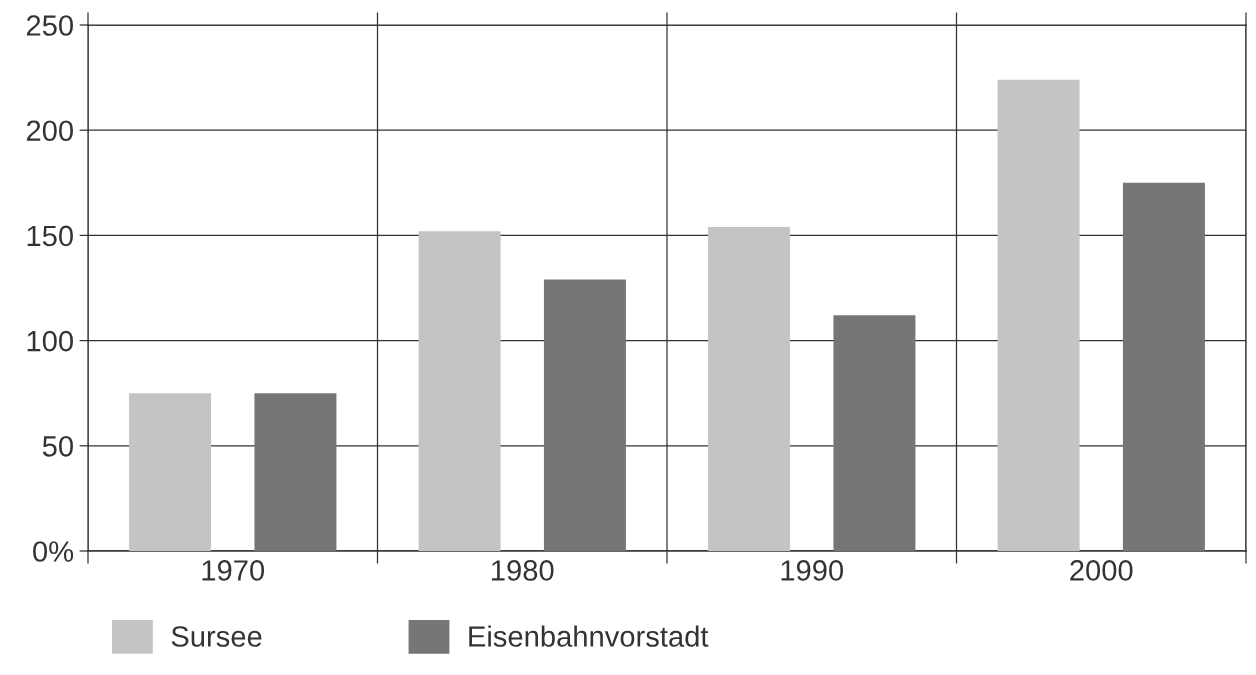 The image size is (1256, 675). What do you see at coordinates (1101, 570) in the screenshot?
I see `x-tick-label: 2000` at bounding box center [1101, 570].